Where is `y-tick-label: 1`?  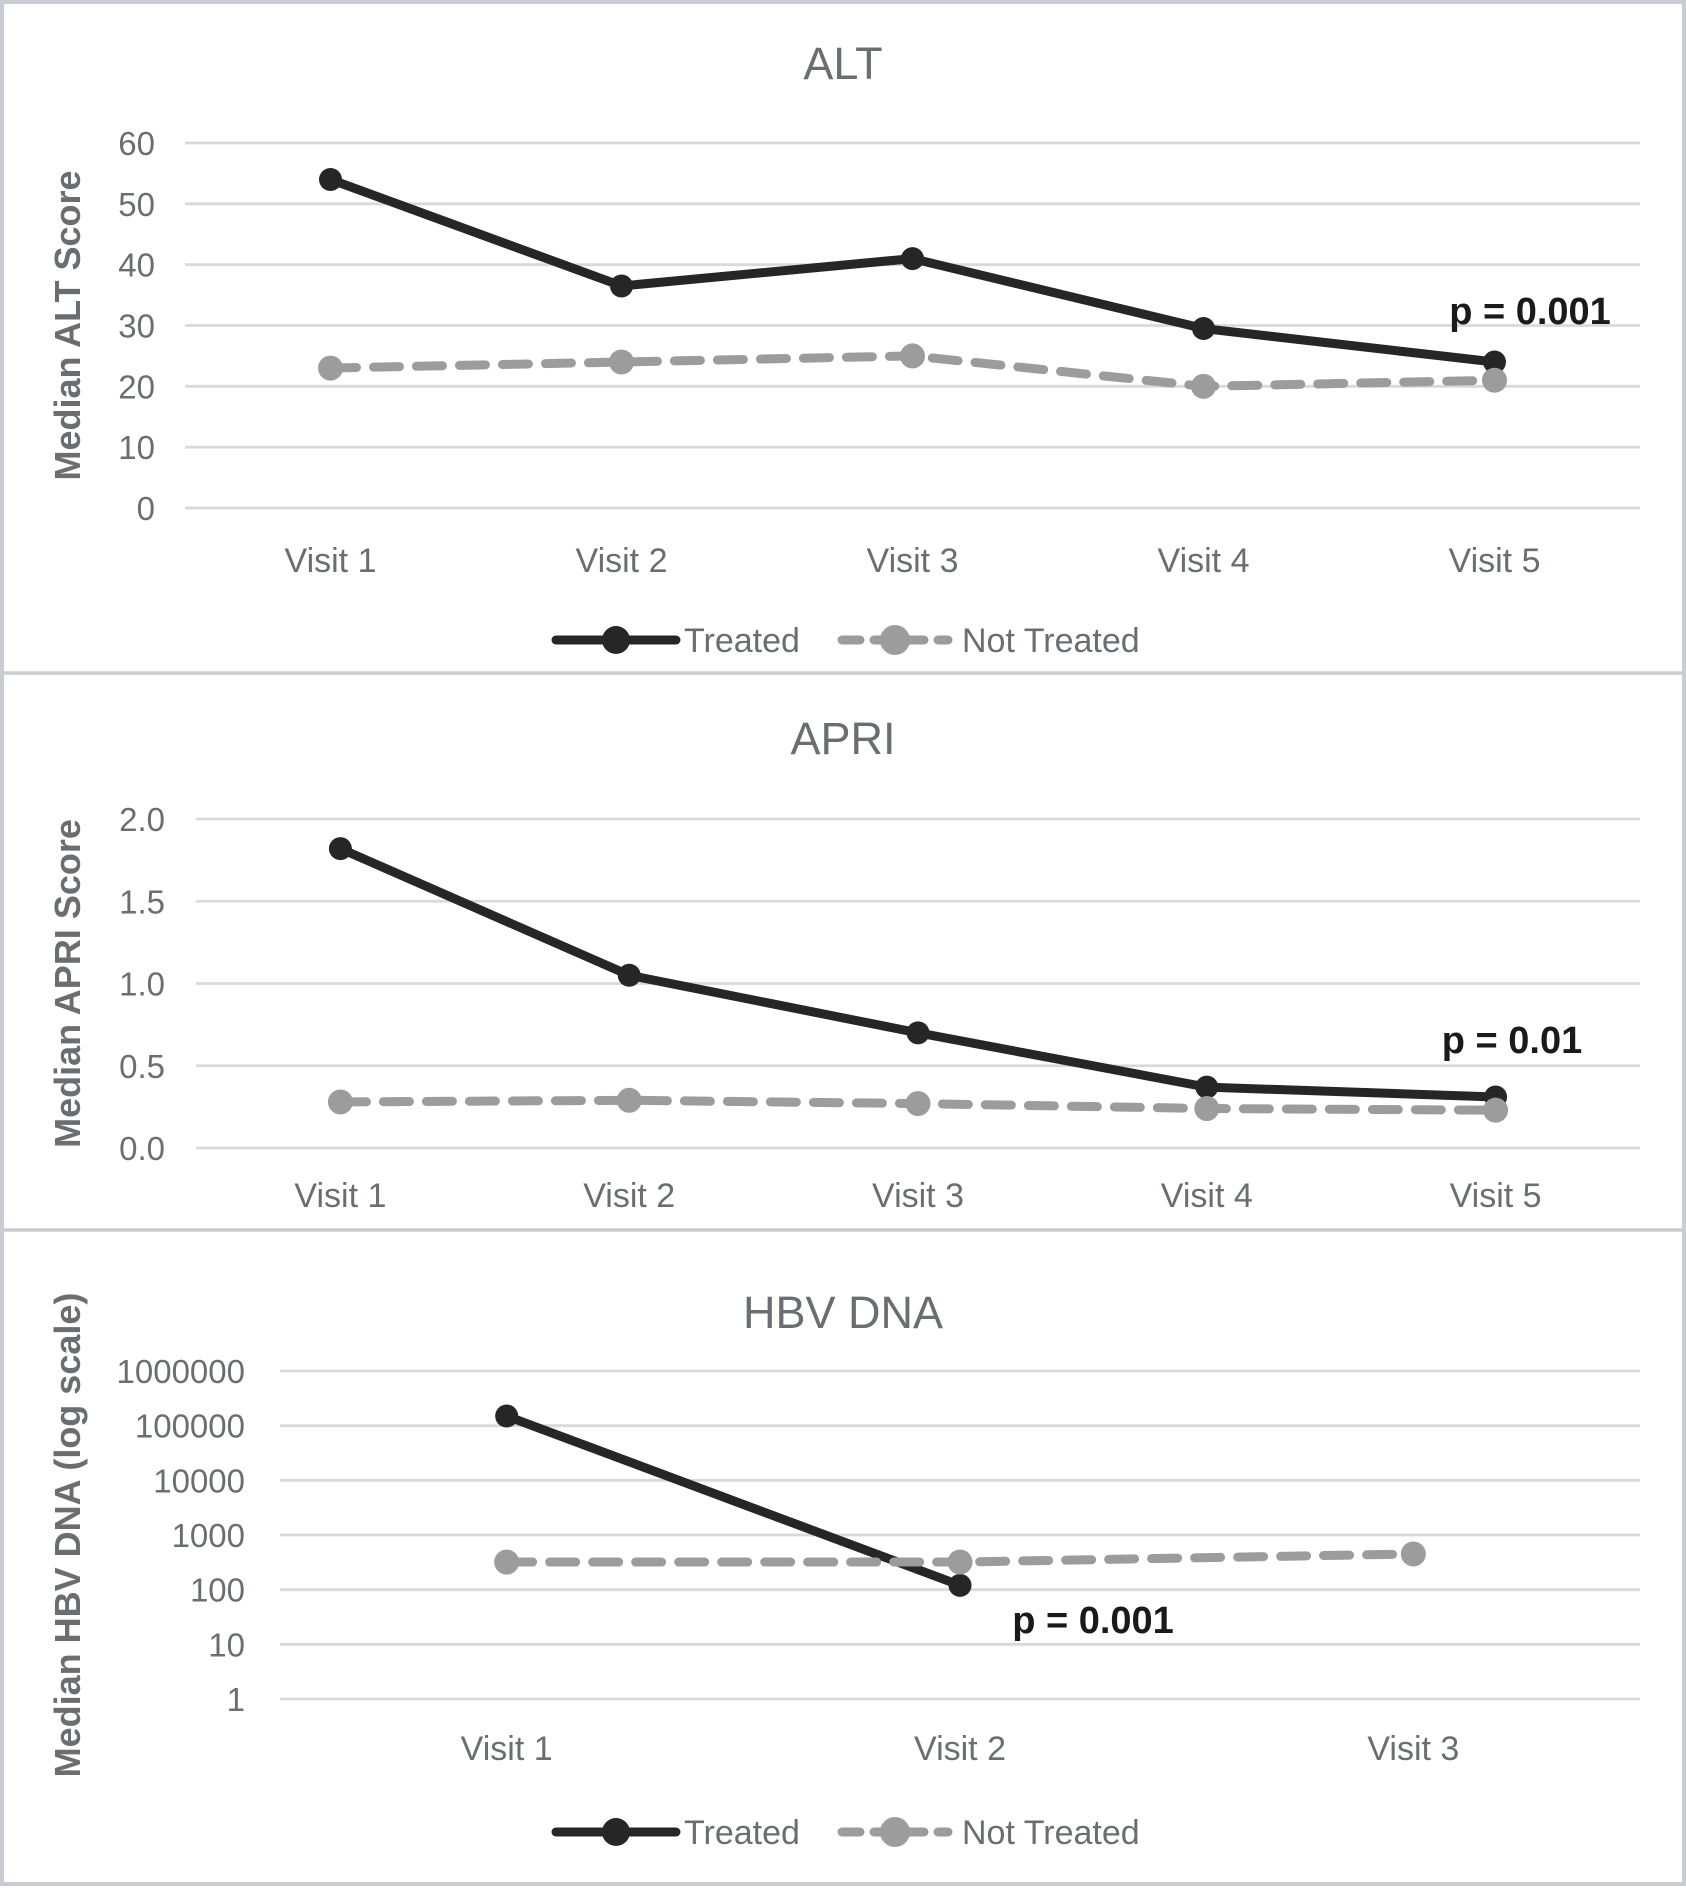
y-tick-label: 1 is located at coordinates (236, 1699).